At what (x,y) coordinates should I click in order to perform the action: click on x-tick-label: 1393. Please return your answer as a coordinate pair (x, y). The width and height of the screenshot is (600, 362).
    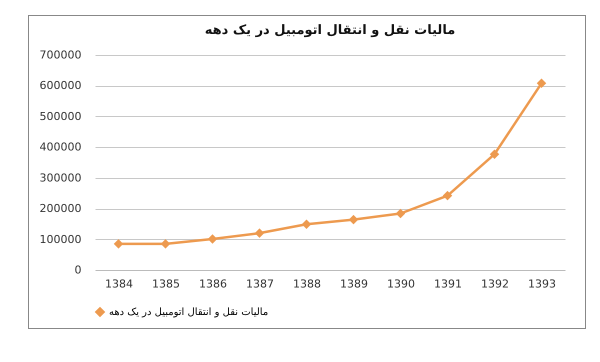
    Looking at the image, I should click on (542, 284).